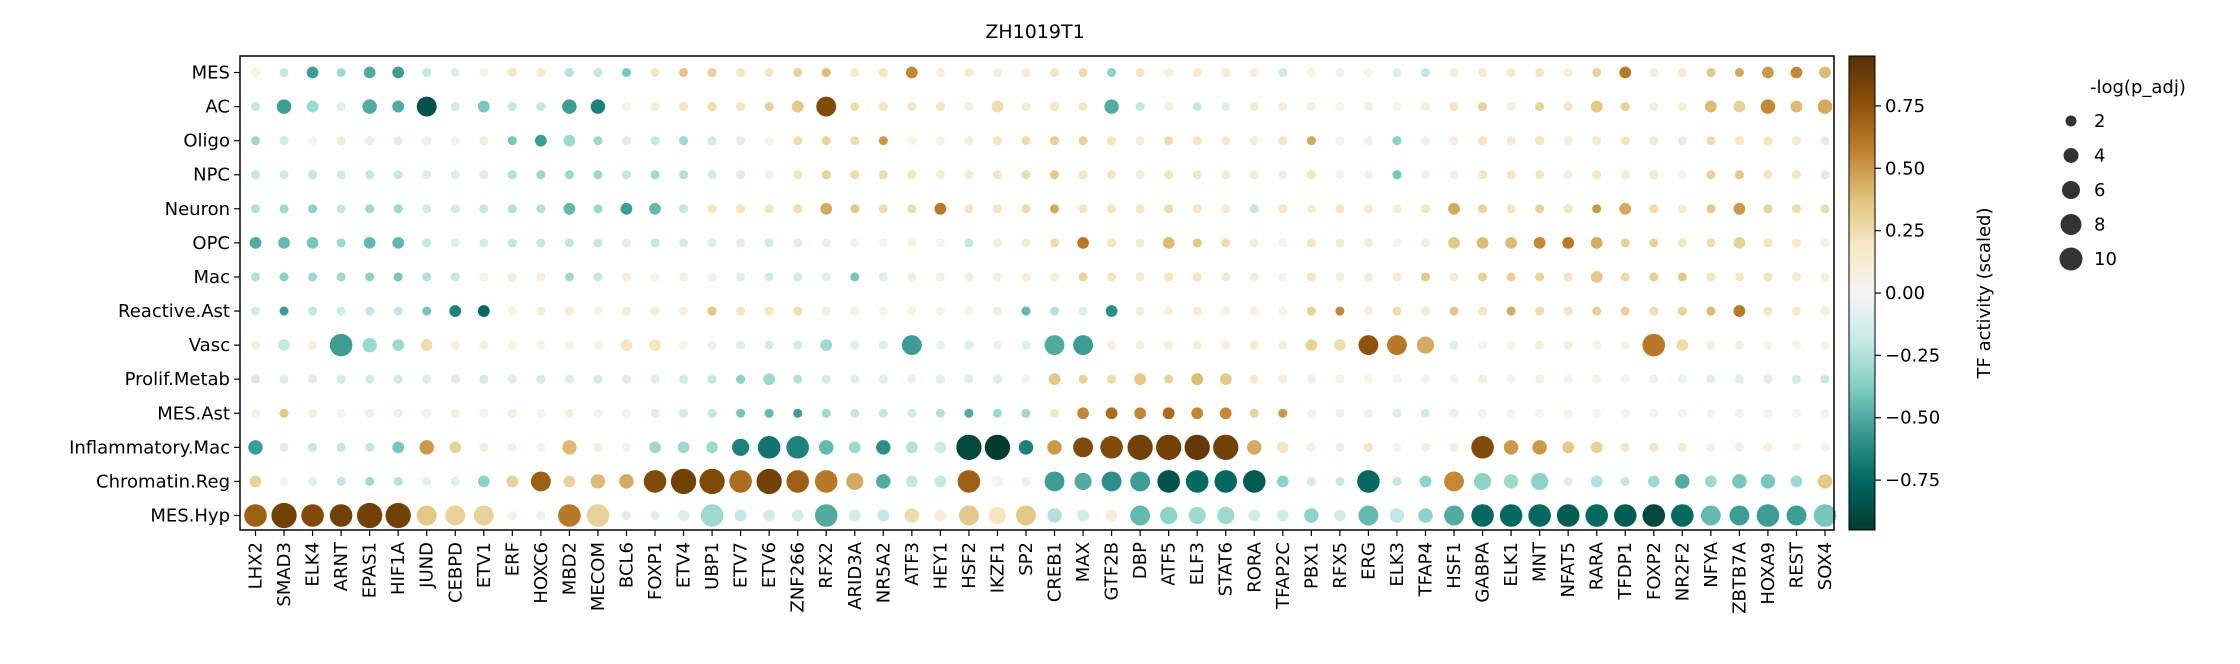  What do you see at coordinates (1768, 573) in the screenshot?
I see `x-tick-label: HOXA9` at bounding box center [1768, 573].